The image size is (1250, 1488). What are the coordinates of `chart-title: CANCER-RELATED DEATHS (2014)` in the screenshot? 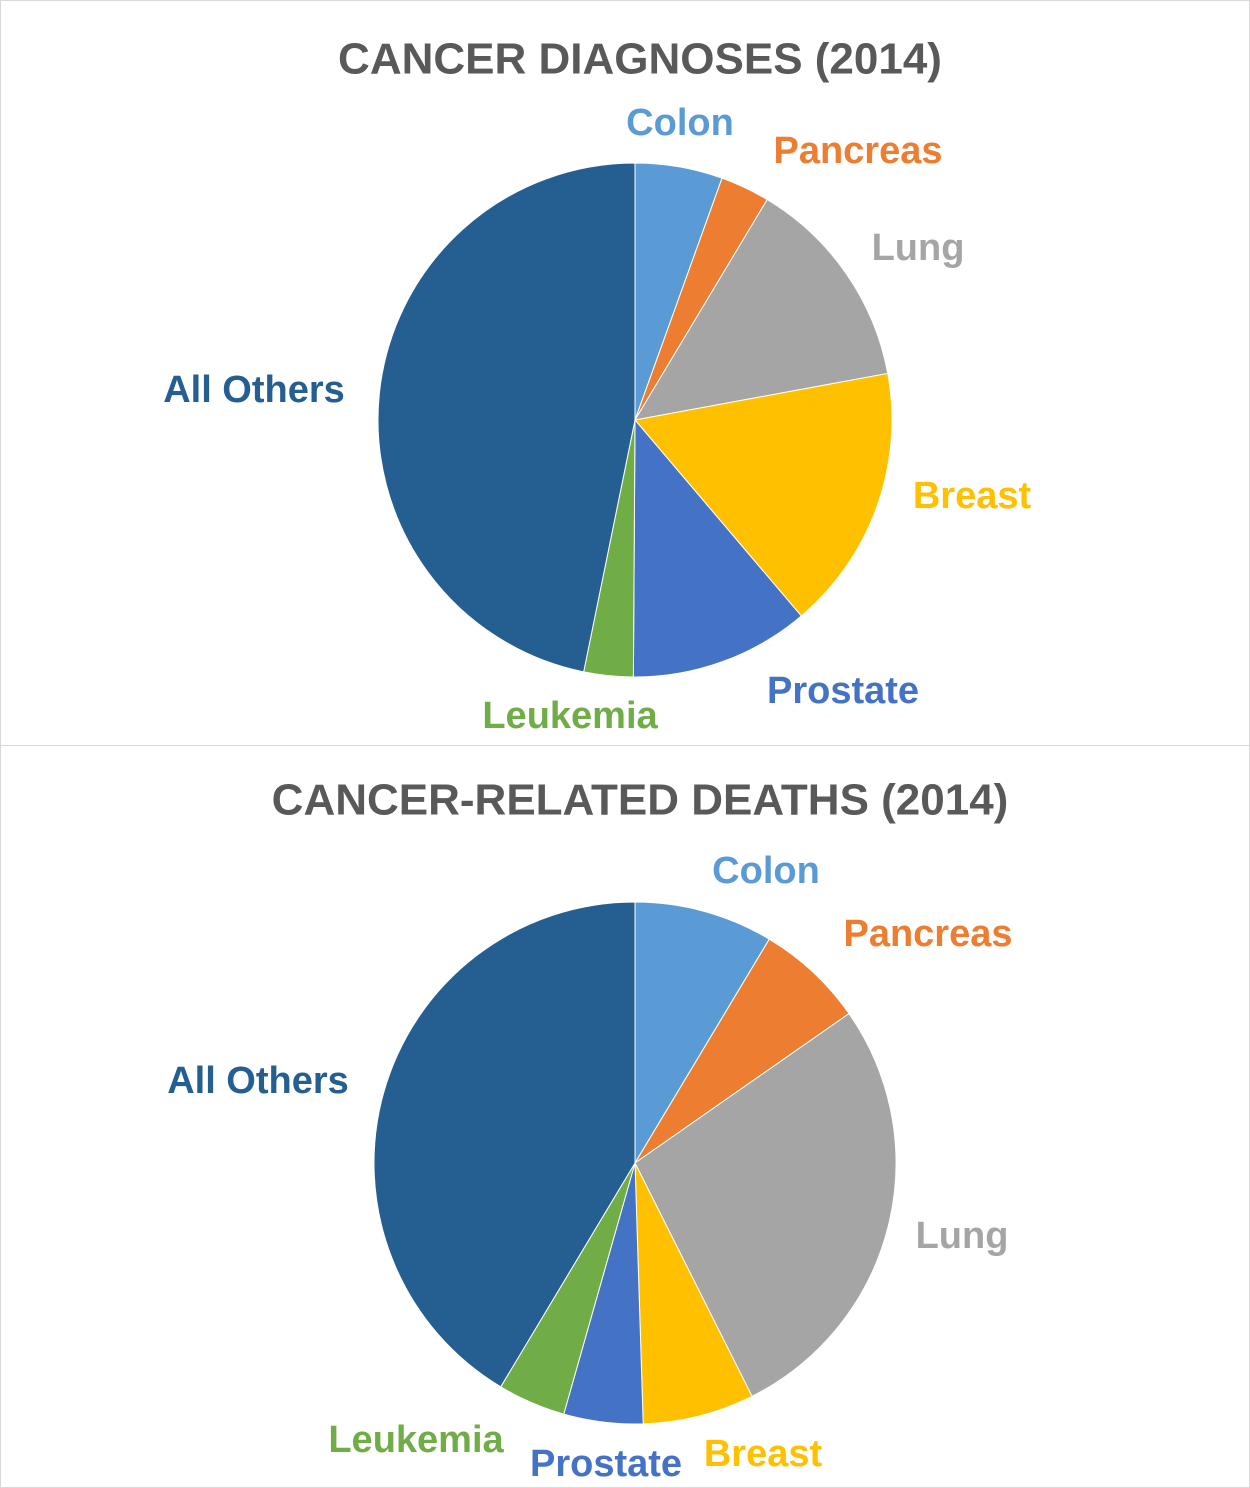 It's located at (640, 800).